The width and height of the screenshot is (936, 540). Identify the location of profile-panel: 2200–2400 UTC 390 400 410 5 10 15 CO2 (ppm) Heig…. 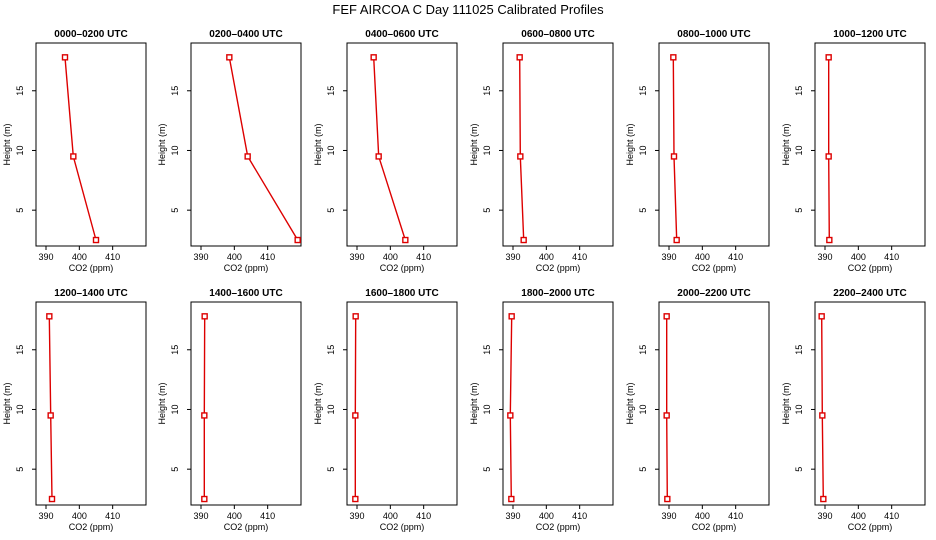
(853, 410).